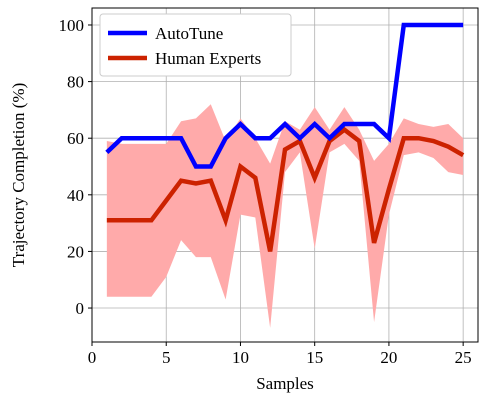 Image resolution: width=482 pixels, height=398 pixels. What do you see at coordinates (75, 195) in the screenshot?
I see `y-tick-label: 40` at bounding box center [75, 195].